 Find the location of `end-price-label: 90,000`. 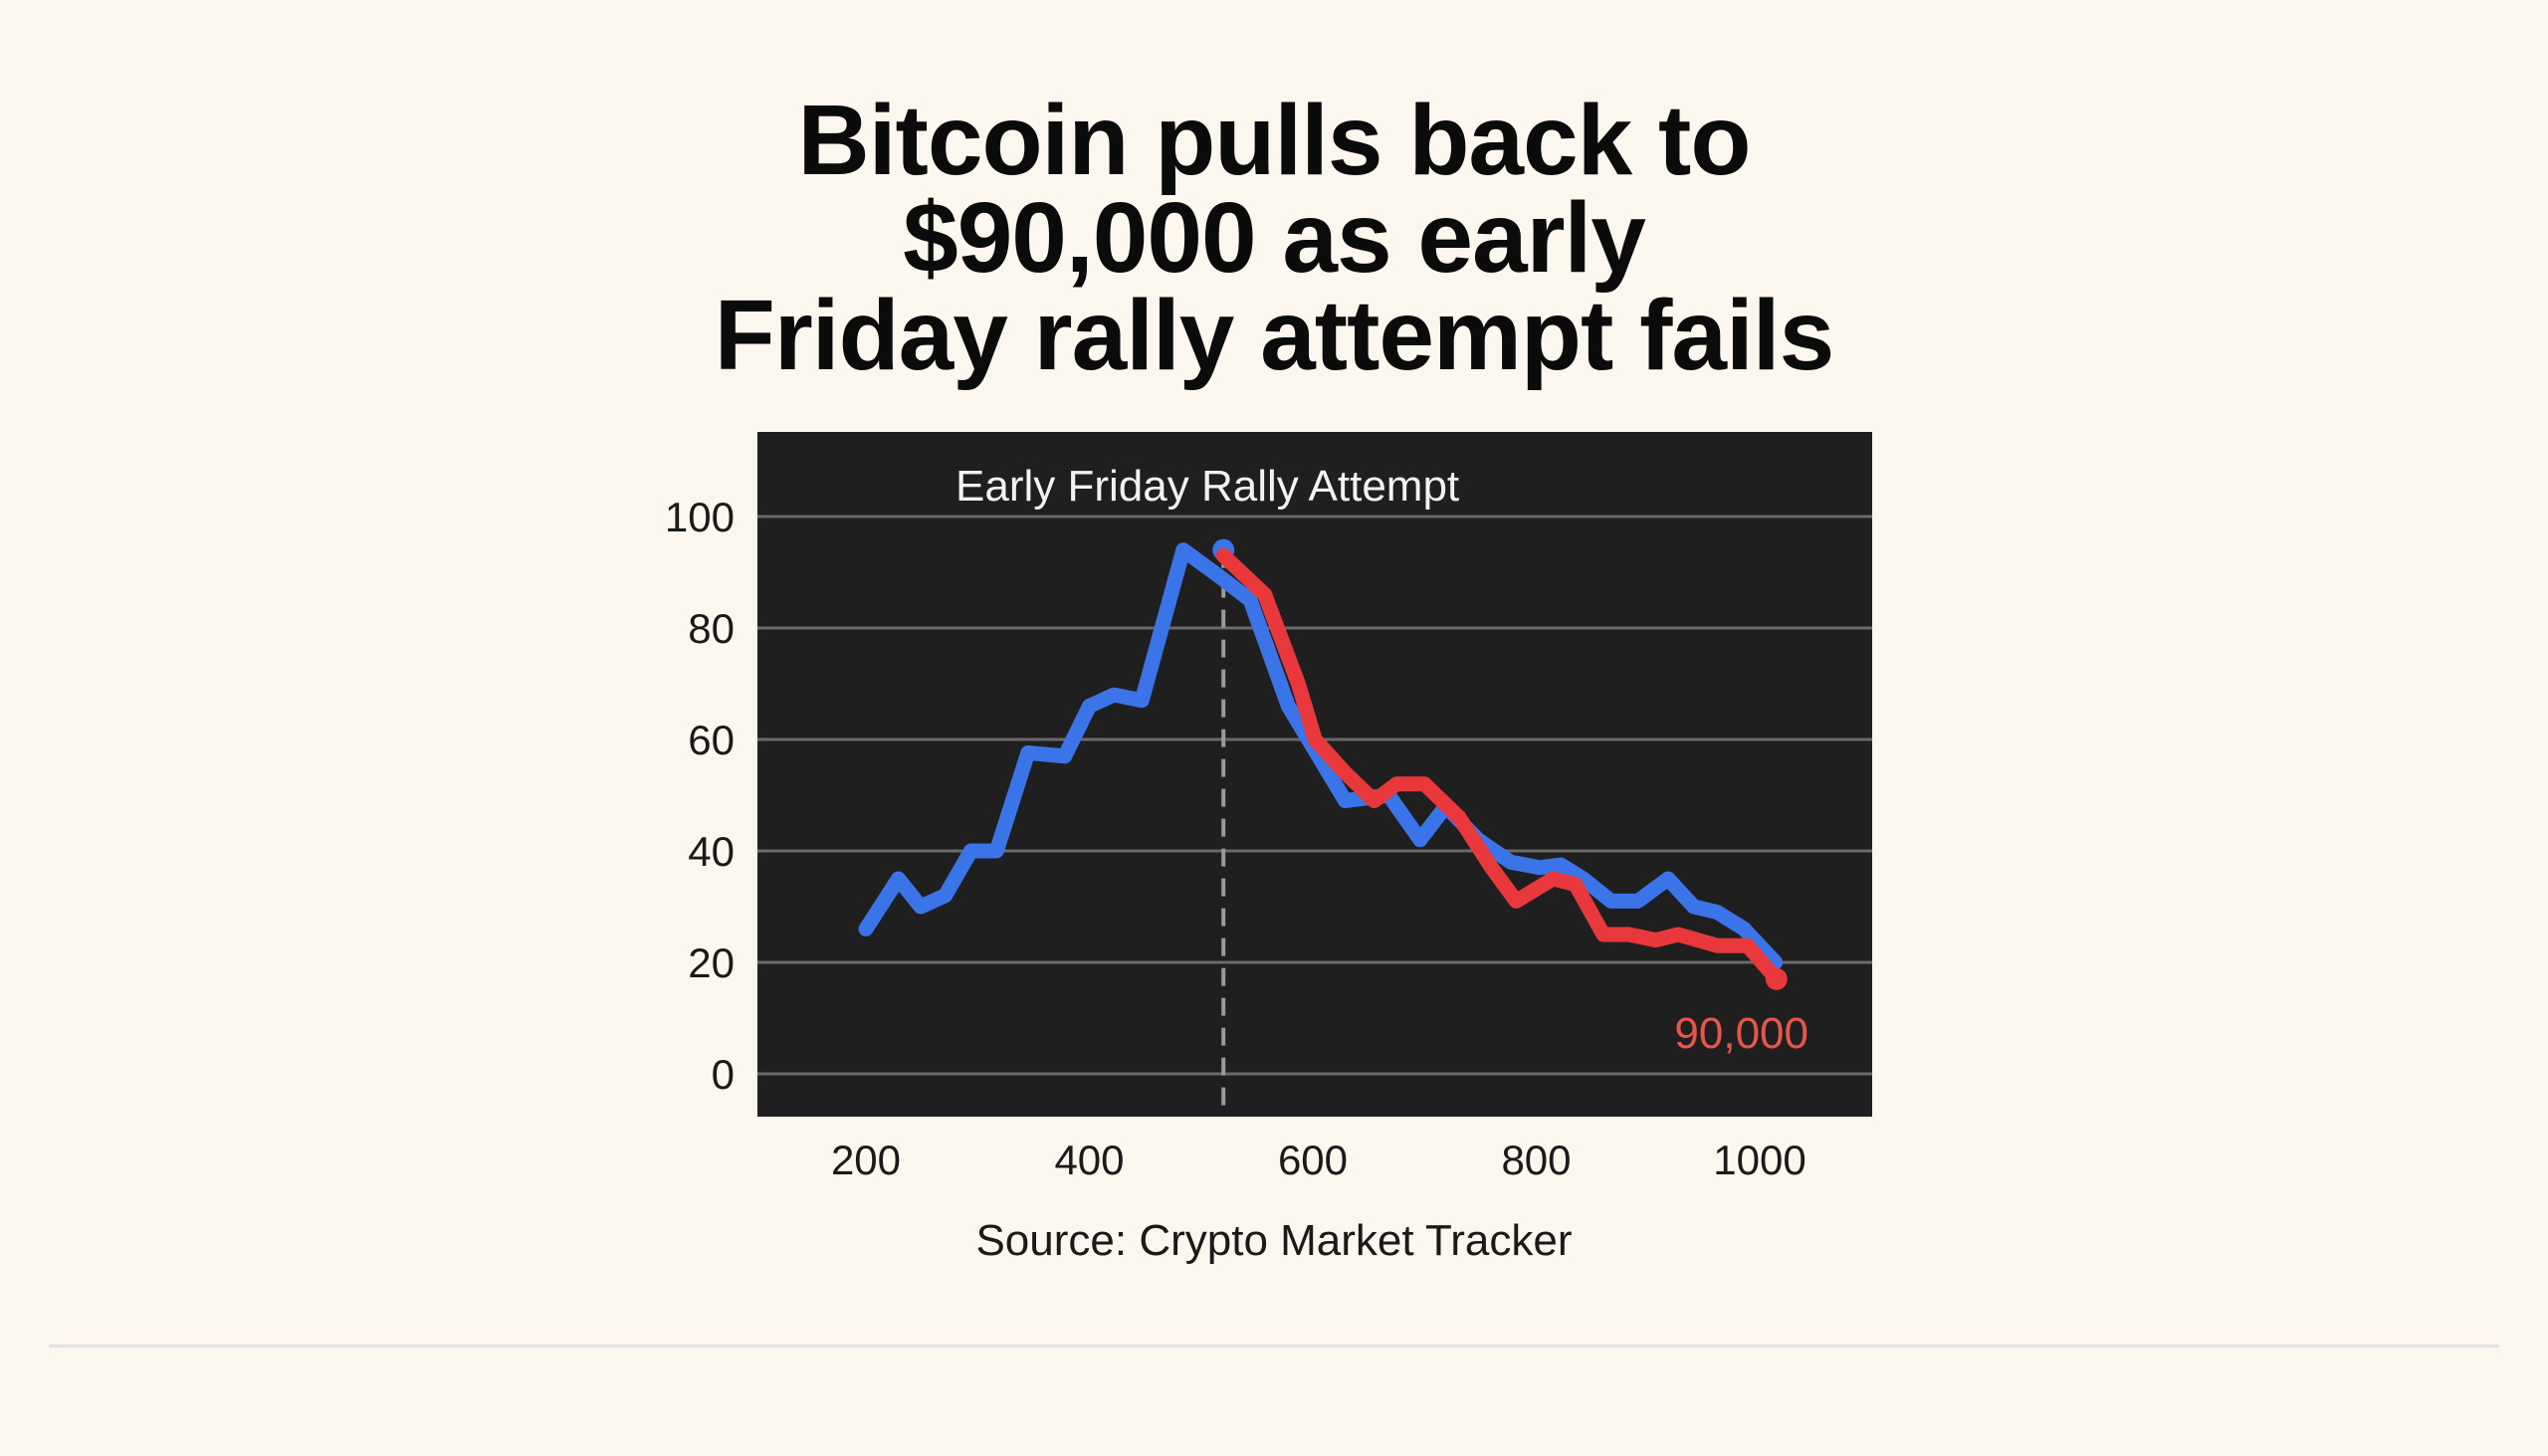

end-price-label: 90,000 is located at coordinates (1741, 1033).